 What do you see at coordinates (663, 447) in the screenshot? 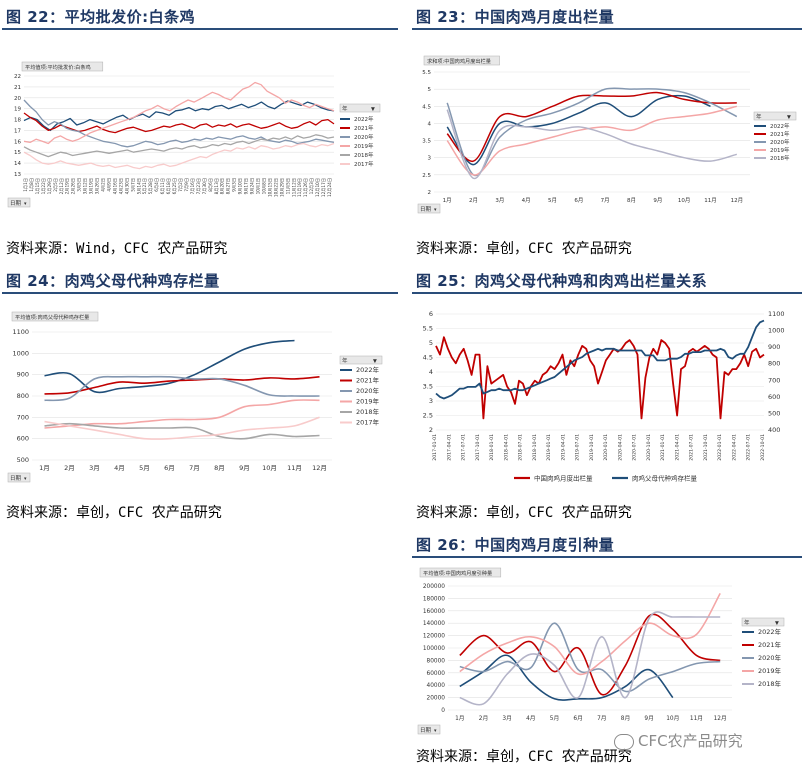
I see `x-tick-label: 2021-01-01` at bounding box center [663, 447].